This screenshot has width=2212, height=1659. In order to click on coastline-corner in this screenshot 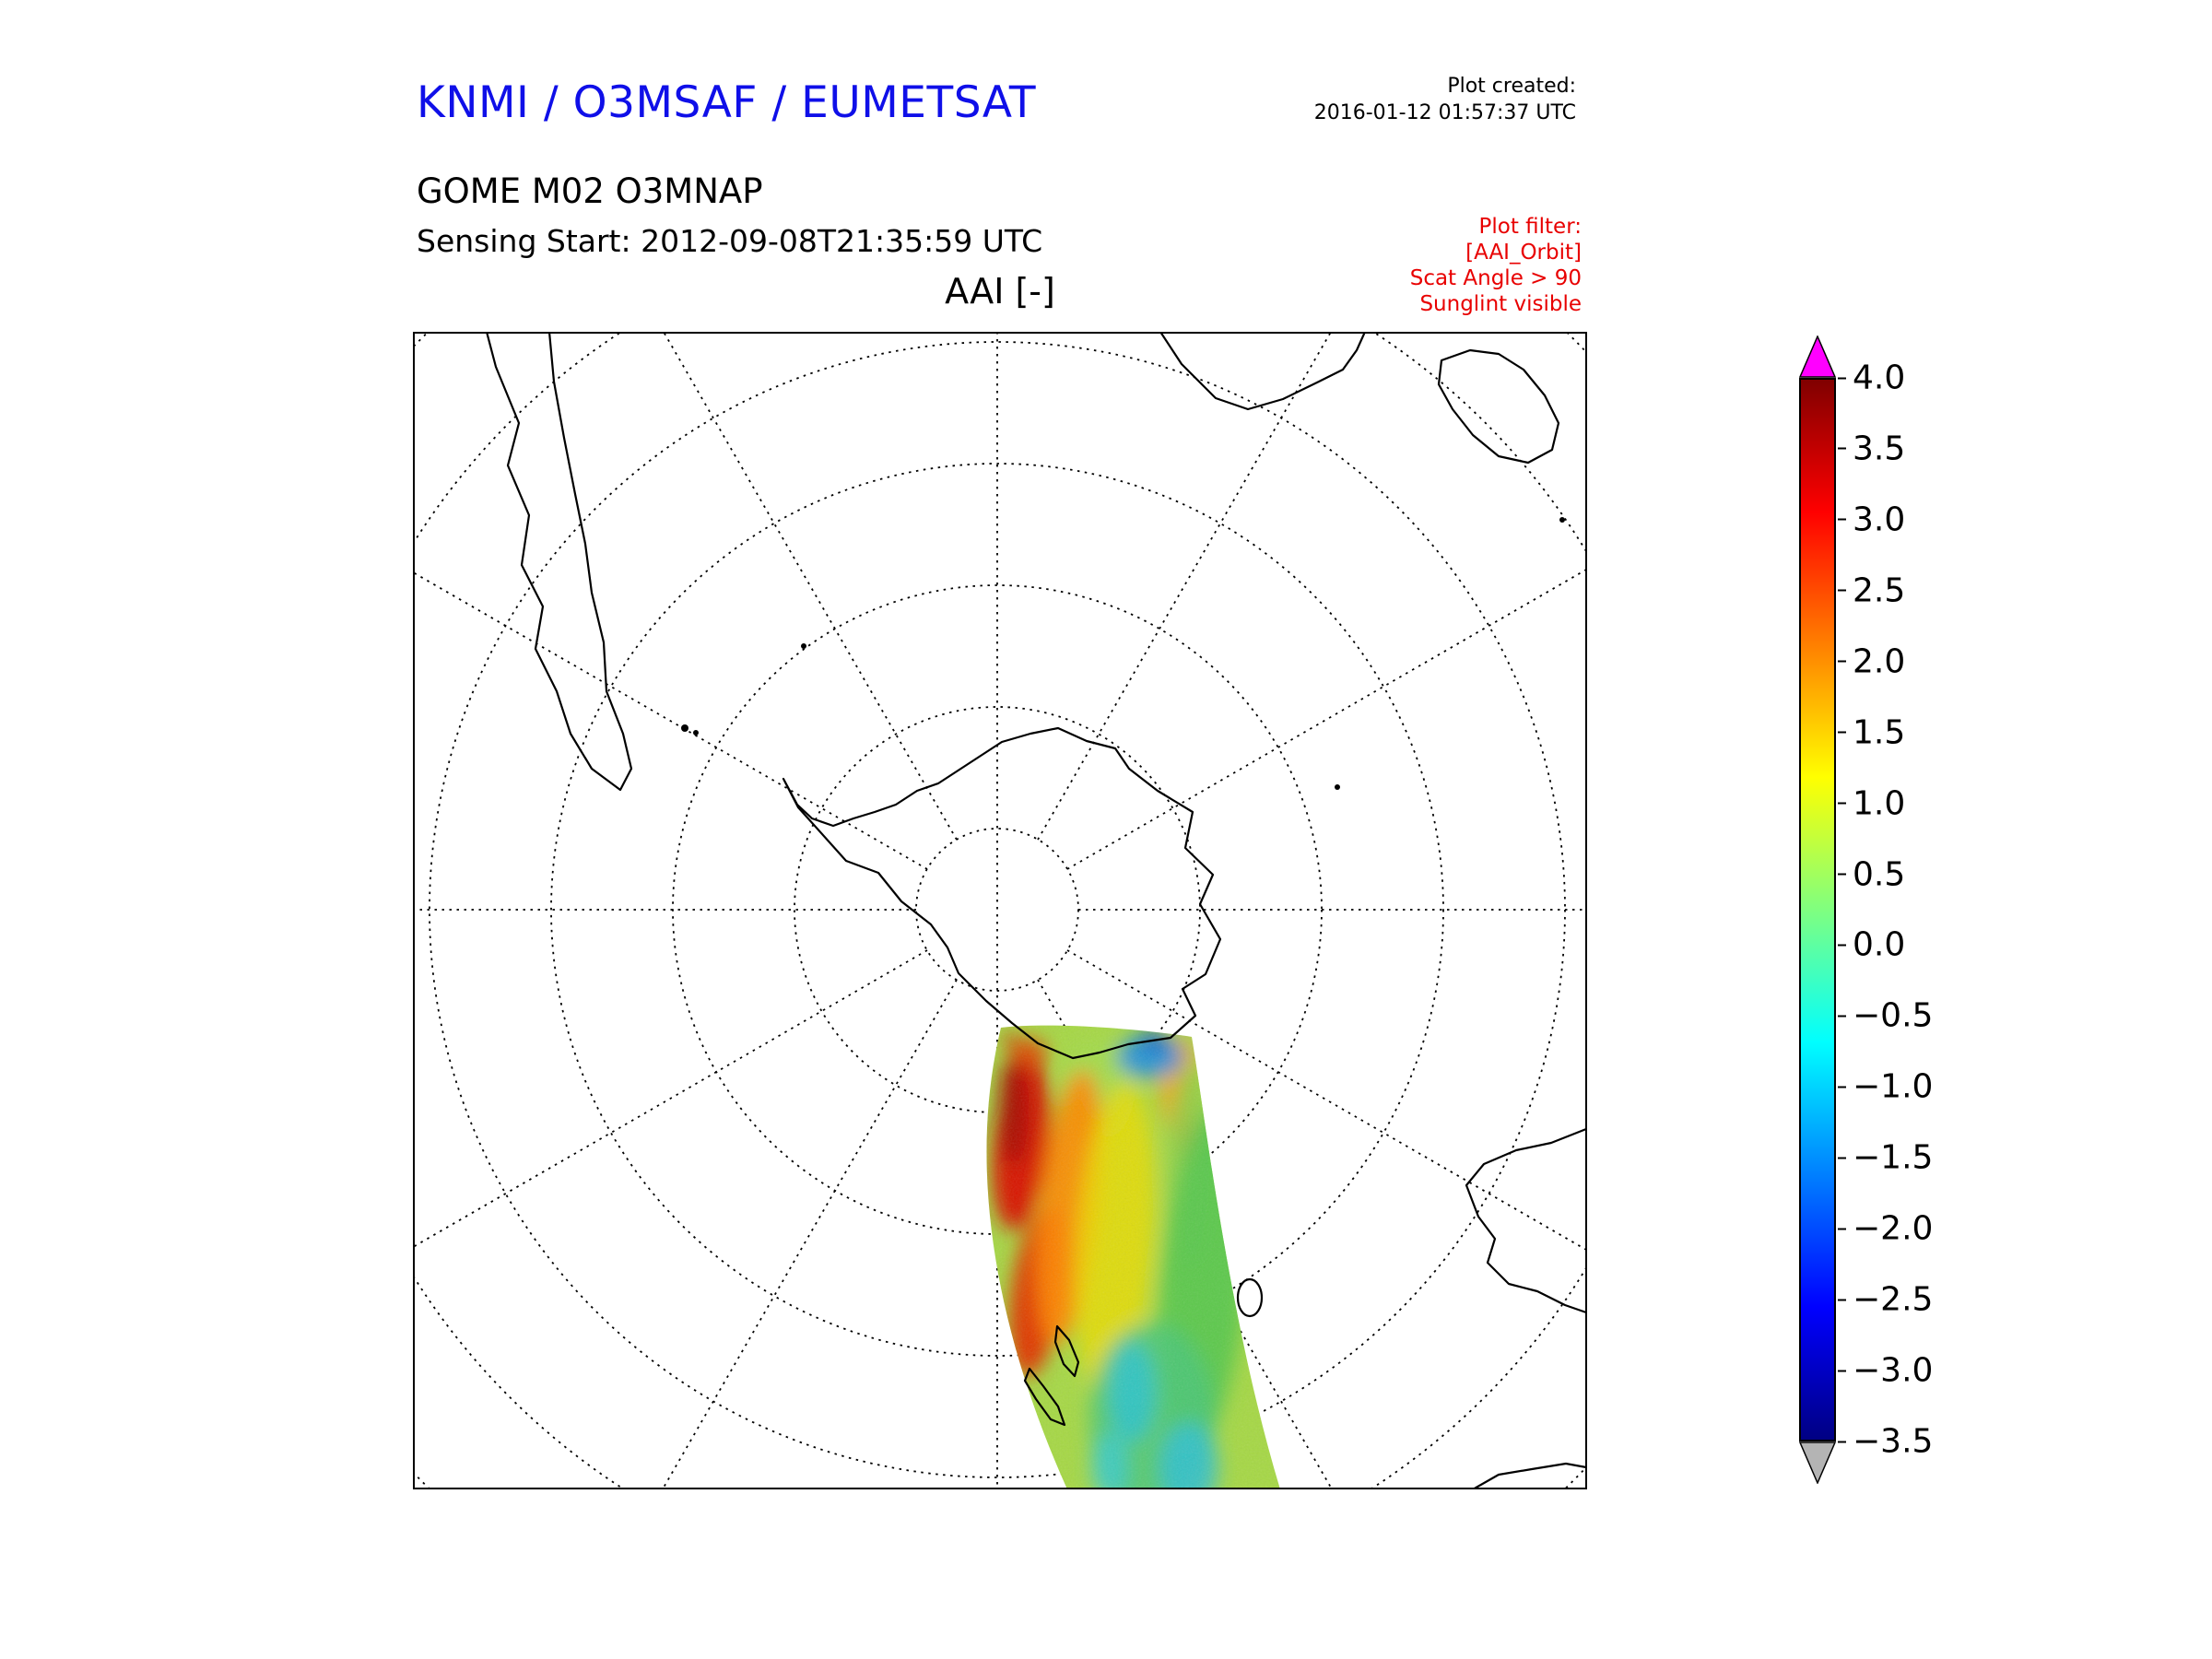, I will do `click(1529, 1475)`.